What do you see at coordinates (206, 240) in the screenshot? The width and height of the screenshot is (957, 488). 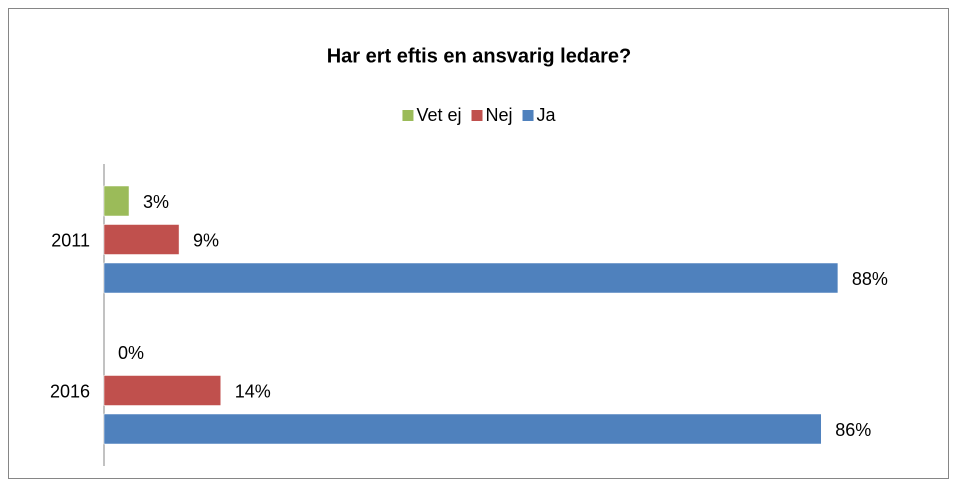 I see `value-label: 9%` at bounding box center [206, 240].